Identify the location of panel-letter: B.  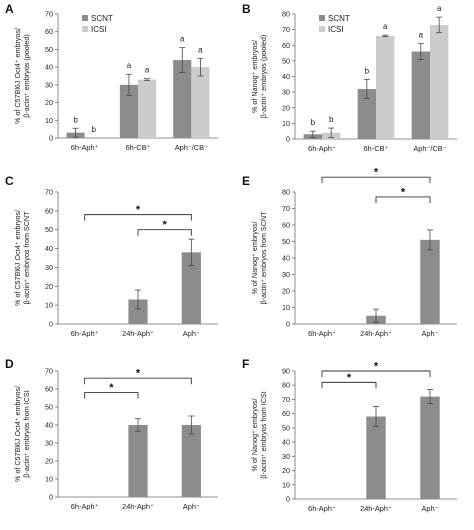
(246, 9).